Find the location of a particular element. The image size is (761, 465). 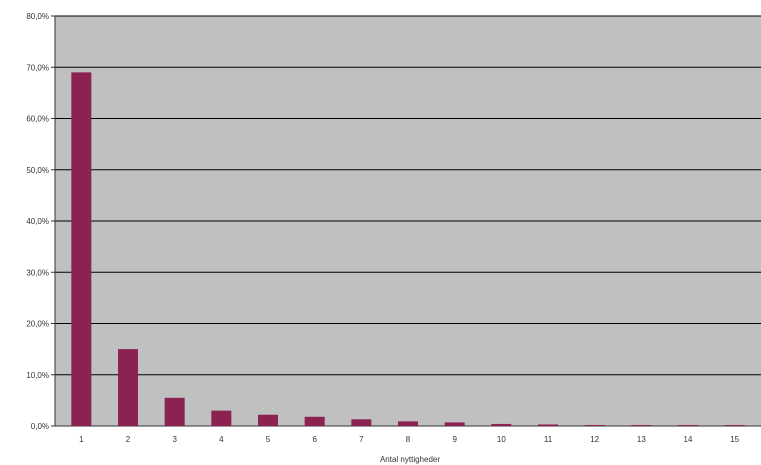

x-axis-label: Antal nyttigheder is located at coordinates (410, 459).